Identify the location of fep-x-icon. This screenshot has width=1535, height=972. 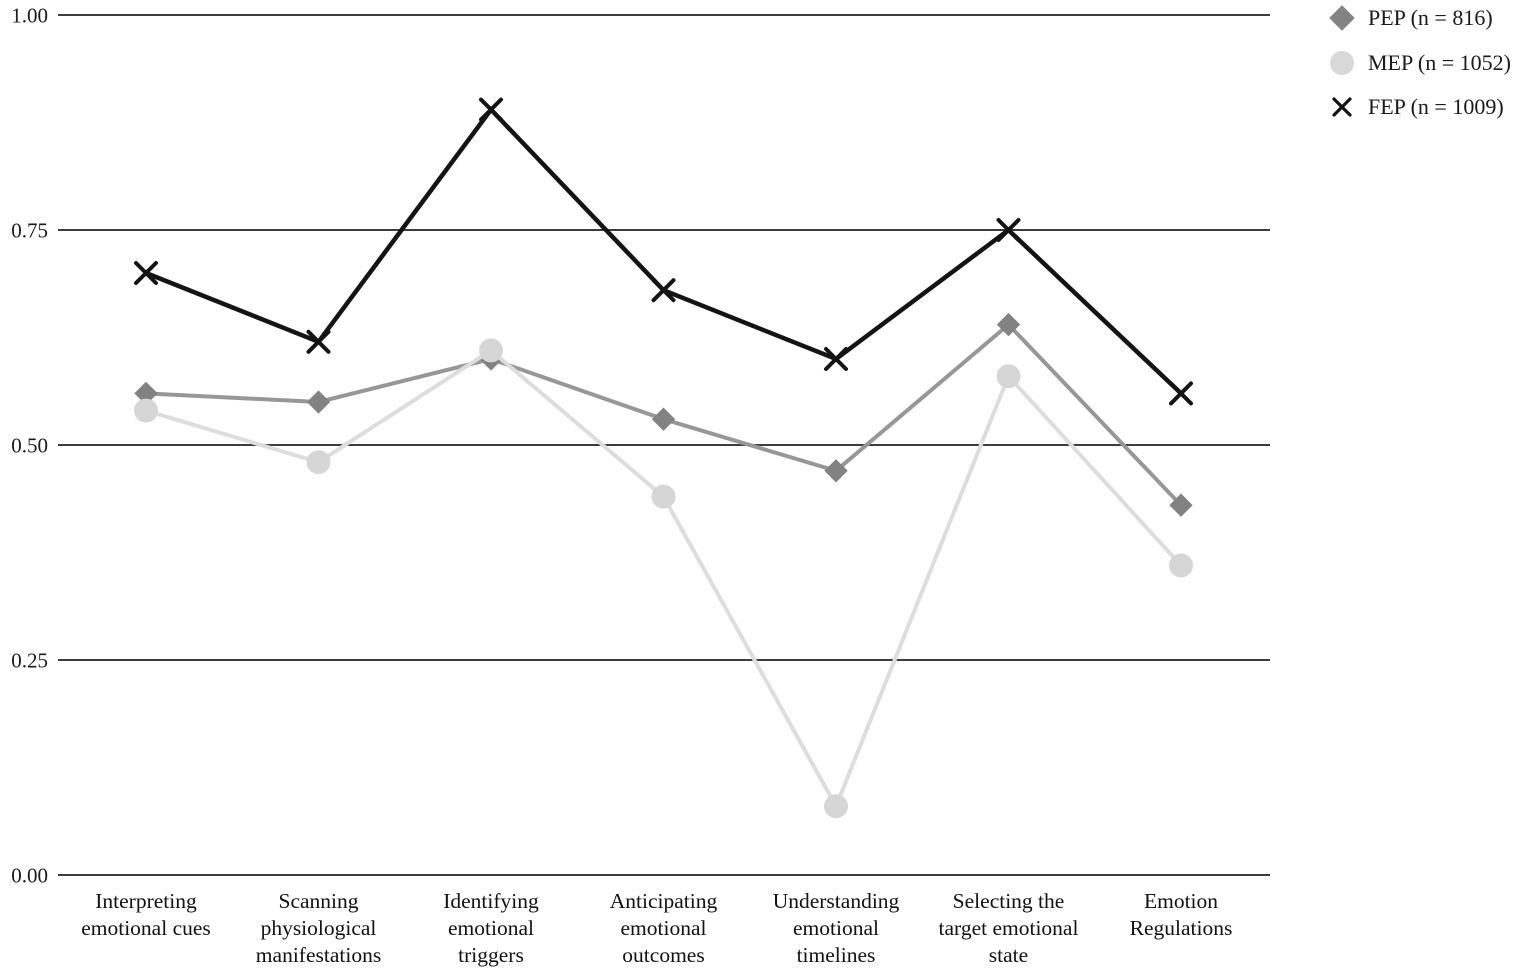
(1342, 107).